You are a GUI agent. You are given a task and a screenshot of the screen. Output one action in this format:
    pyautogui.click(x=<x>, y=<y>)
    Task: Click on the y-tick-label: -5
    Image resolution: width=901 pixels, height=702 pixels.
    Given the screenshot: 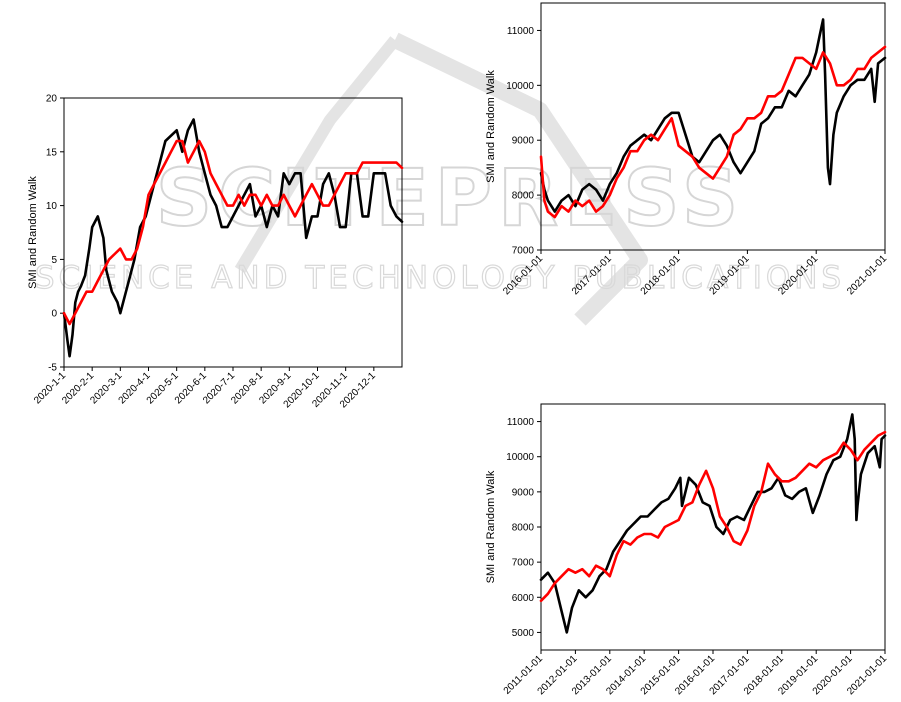 What is the action you would take?
    pyautogui.click(x=52, y=368)
    